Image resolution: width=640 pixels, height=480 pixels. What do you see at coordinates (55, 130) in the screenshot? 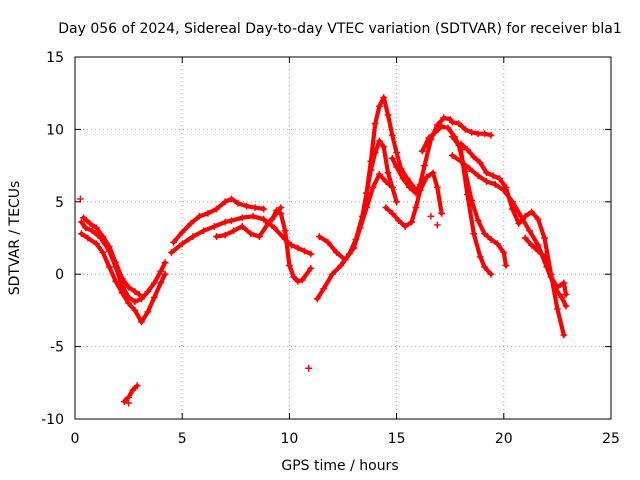
I see `y-tick-label: 10` at bounding box center [55, 130].